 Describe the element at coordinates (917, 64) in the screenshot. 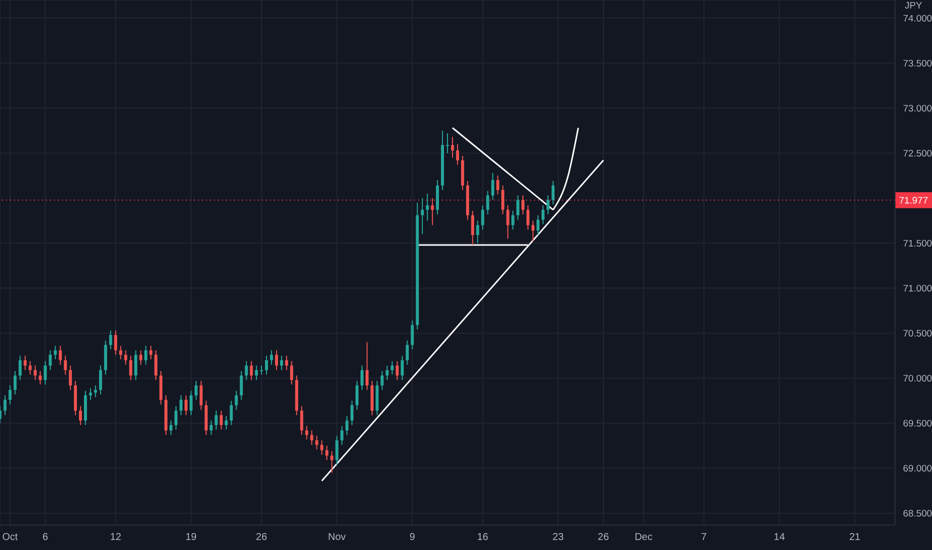

I see `y-tick-label: 73.500` at that location.